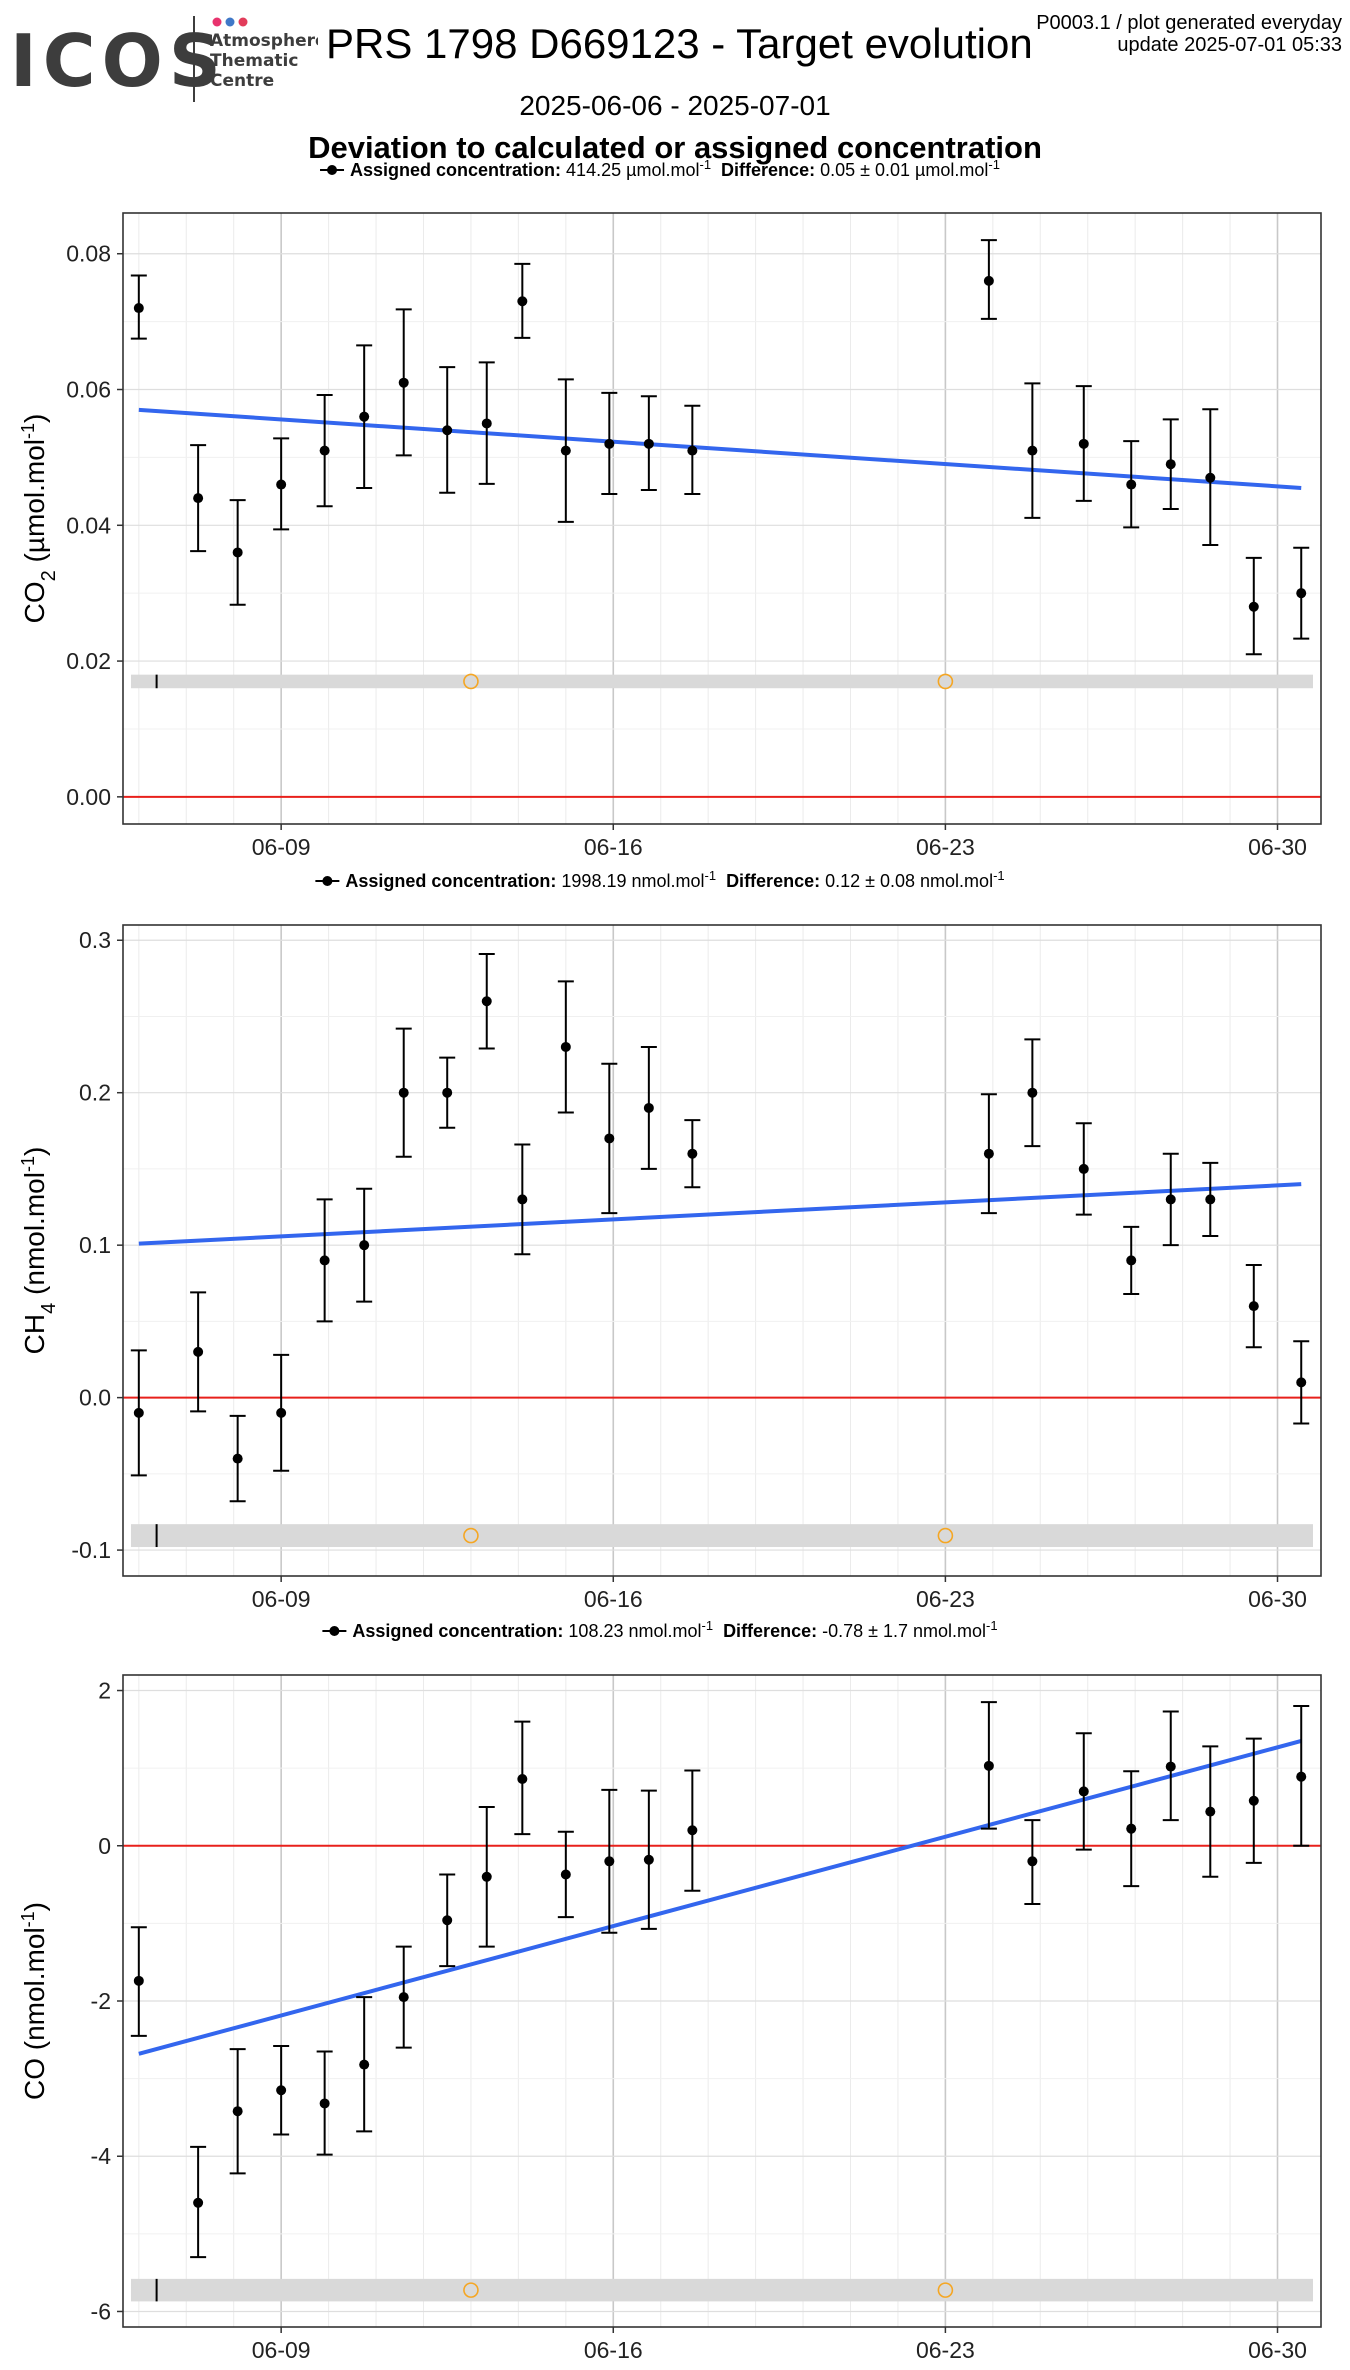  Describe the element at coordinates (909, 881) in the screenshot. I see `legend-difference-value: 0.12 ± 0.08 nmol.mol` at that location.